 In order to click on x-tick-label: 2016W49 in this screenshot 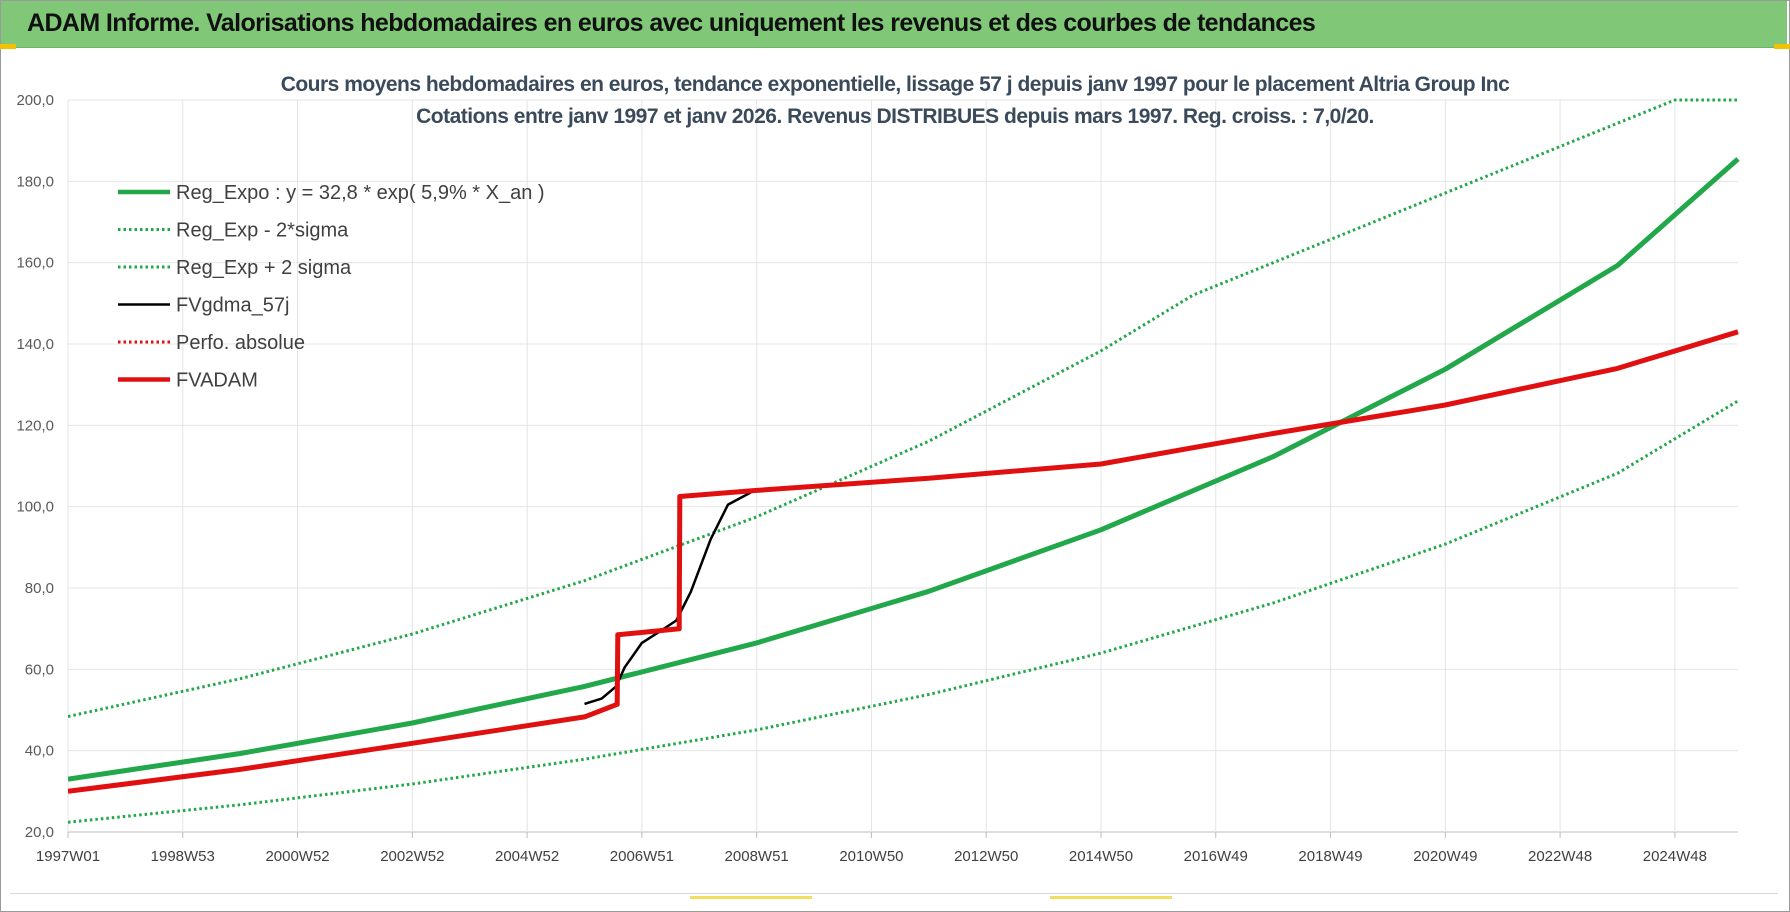, I will do `click(1216, 856)`.